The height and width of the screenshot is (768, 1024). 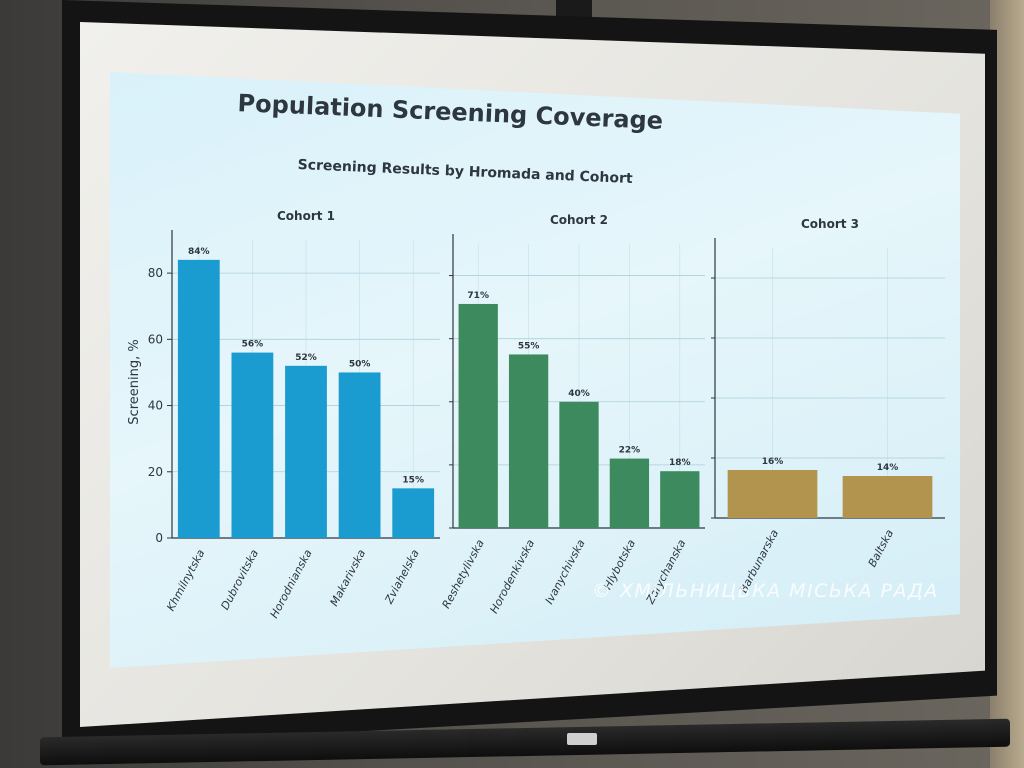 What do you see at coordinates (765, 591) in the screenshot?
I see `watermark-text: © ХМІЛЬНИЦЬКА МІСЬКА РАДА` at bounding box center [765, 591].